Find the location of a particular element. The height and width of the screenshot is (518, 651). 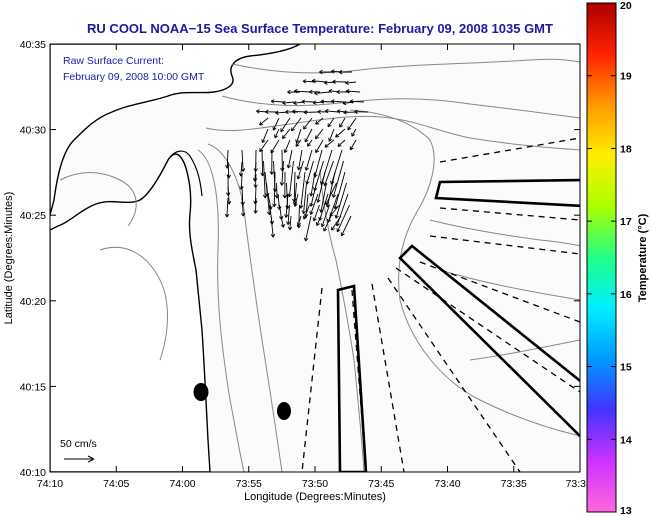

colorbar-tick-label: 20 is located at coordinates (626, 6).